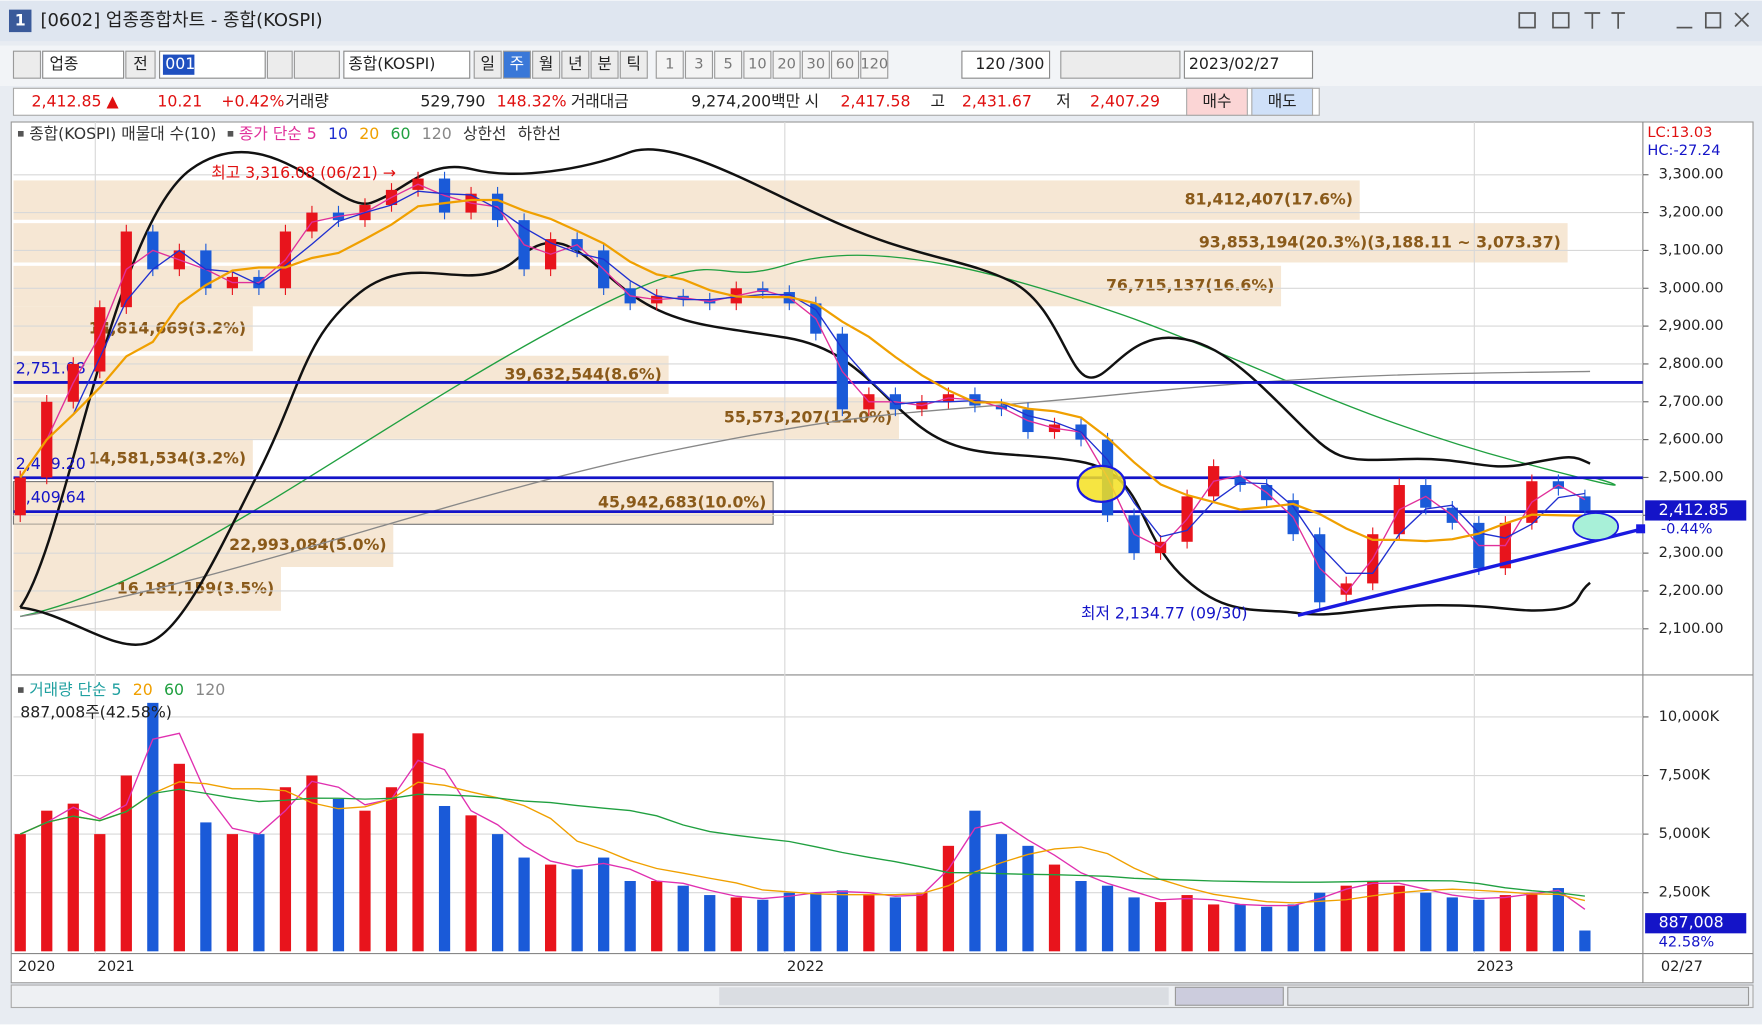 The height and width of the screenshot is (1025, 1762). What do you see at coordinates (1190, 285) in the screenshot?
I see `profile-label: 76,715,137(16.6%)` at bounding box center [1190, 285].